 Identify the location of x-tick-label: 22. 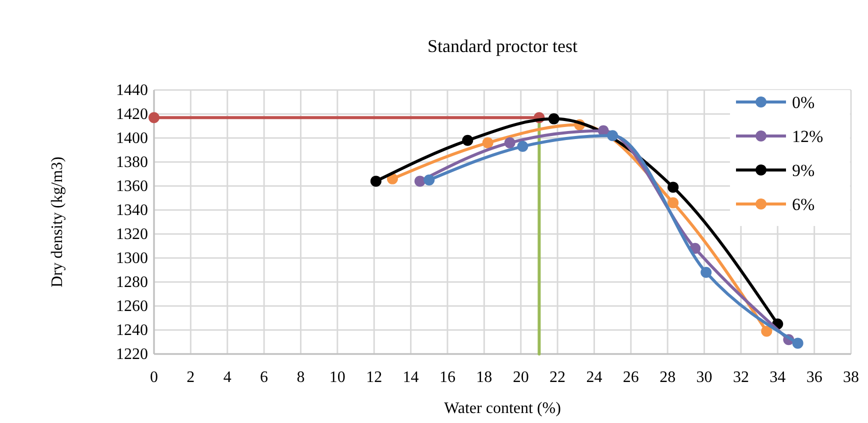
(558, 377).